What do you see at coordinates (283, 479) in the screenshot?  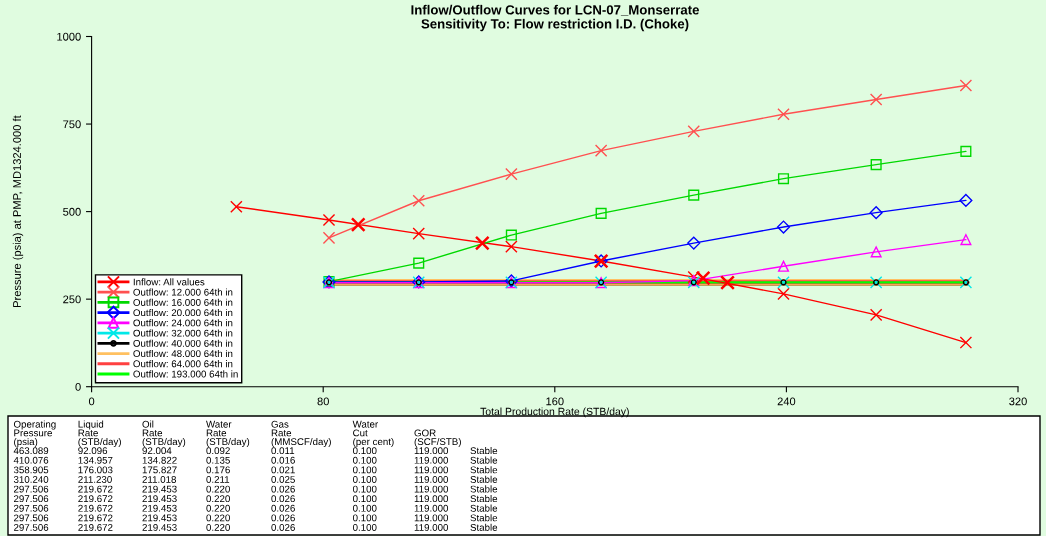 I see `text: 0.025` at bounding box center [283, 479].